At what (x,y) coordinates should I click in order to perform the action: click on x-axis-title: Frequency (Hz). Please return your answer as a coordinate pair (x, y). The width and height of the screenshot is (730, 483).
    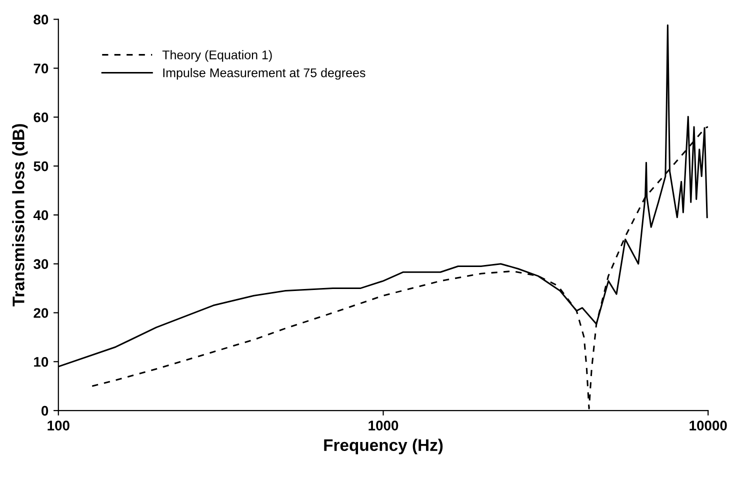
    Looking at the image, I should click on (383, 446).